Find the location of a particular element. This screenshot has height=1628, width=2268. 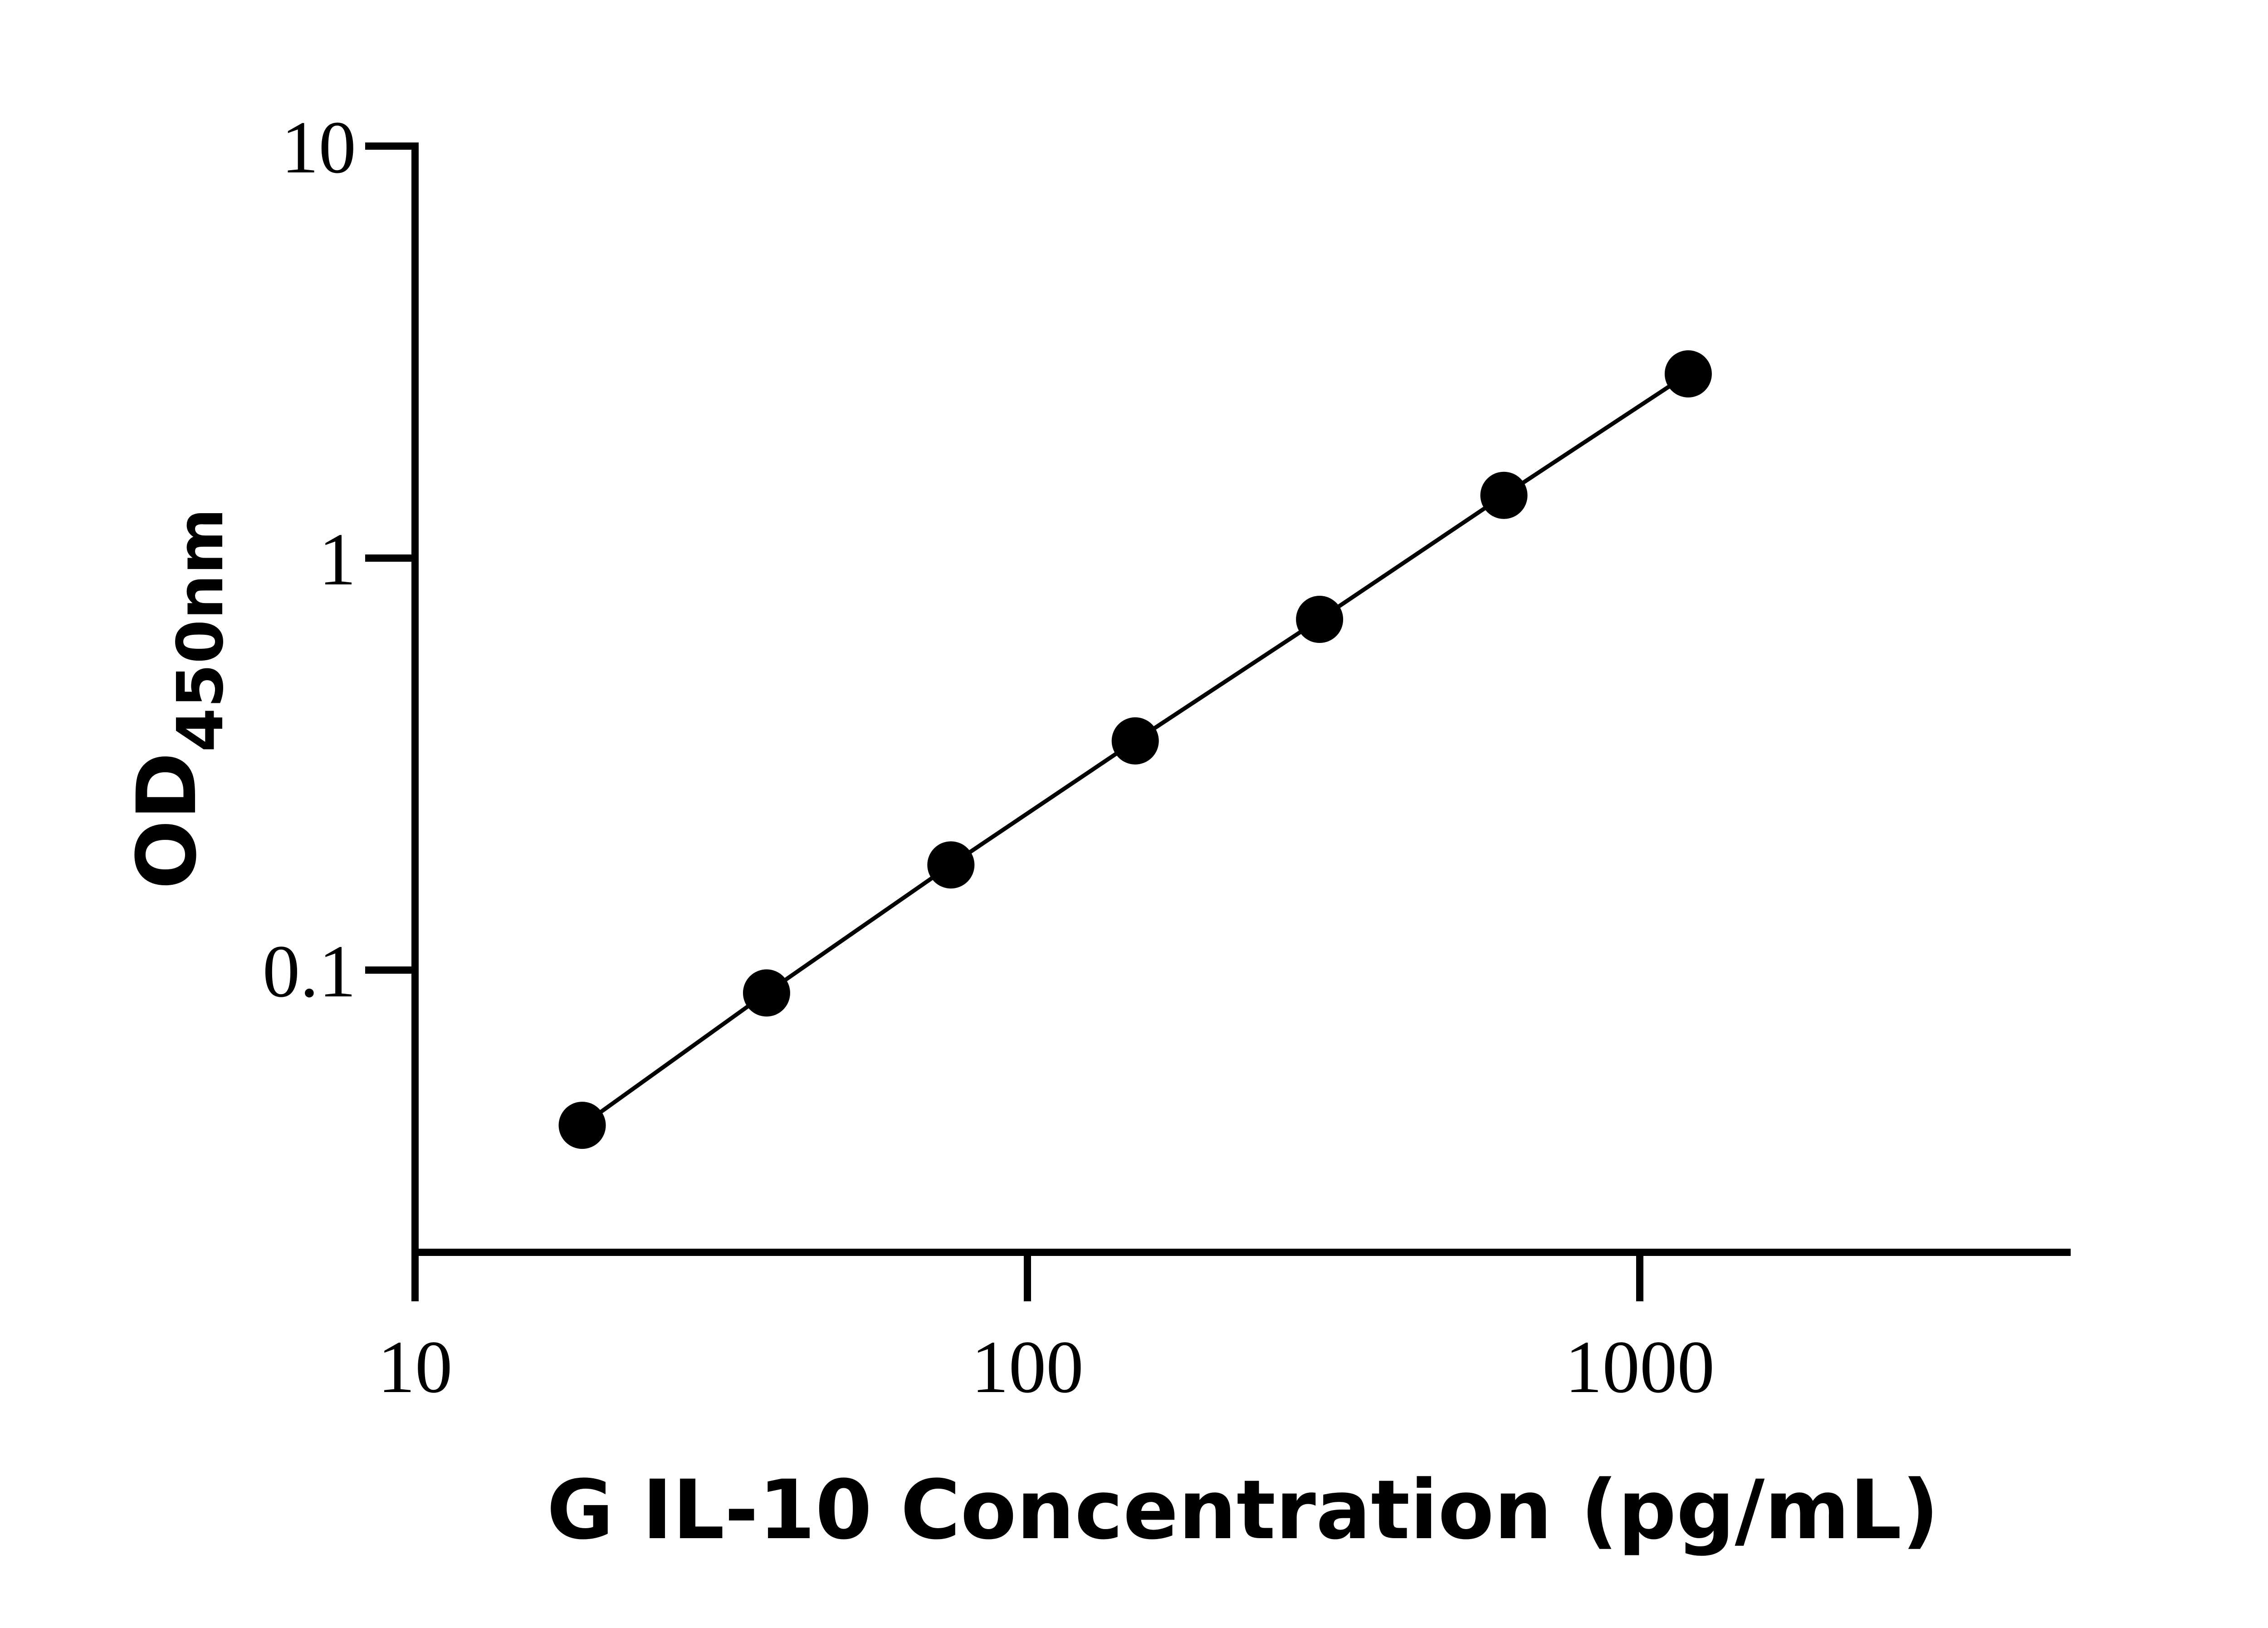

y-axis-title-subscript: 450nm is located at coordinates (201, 630).